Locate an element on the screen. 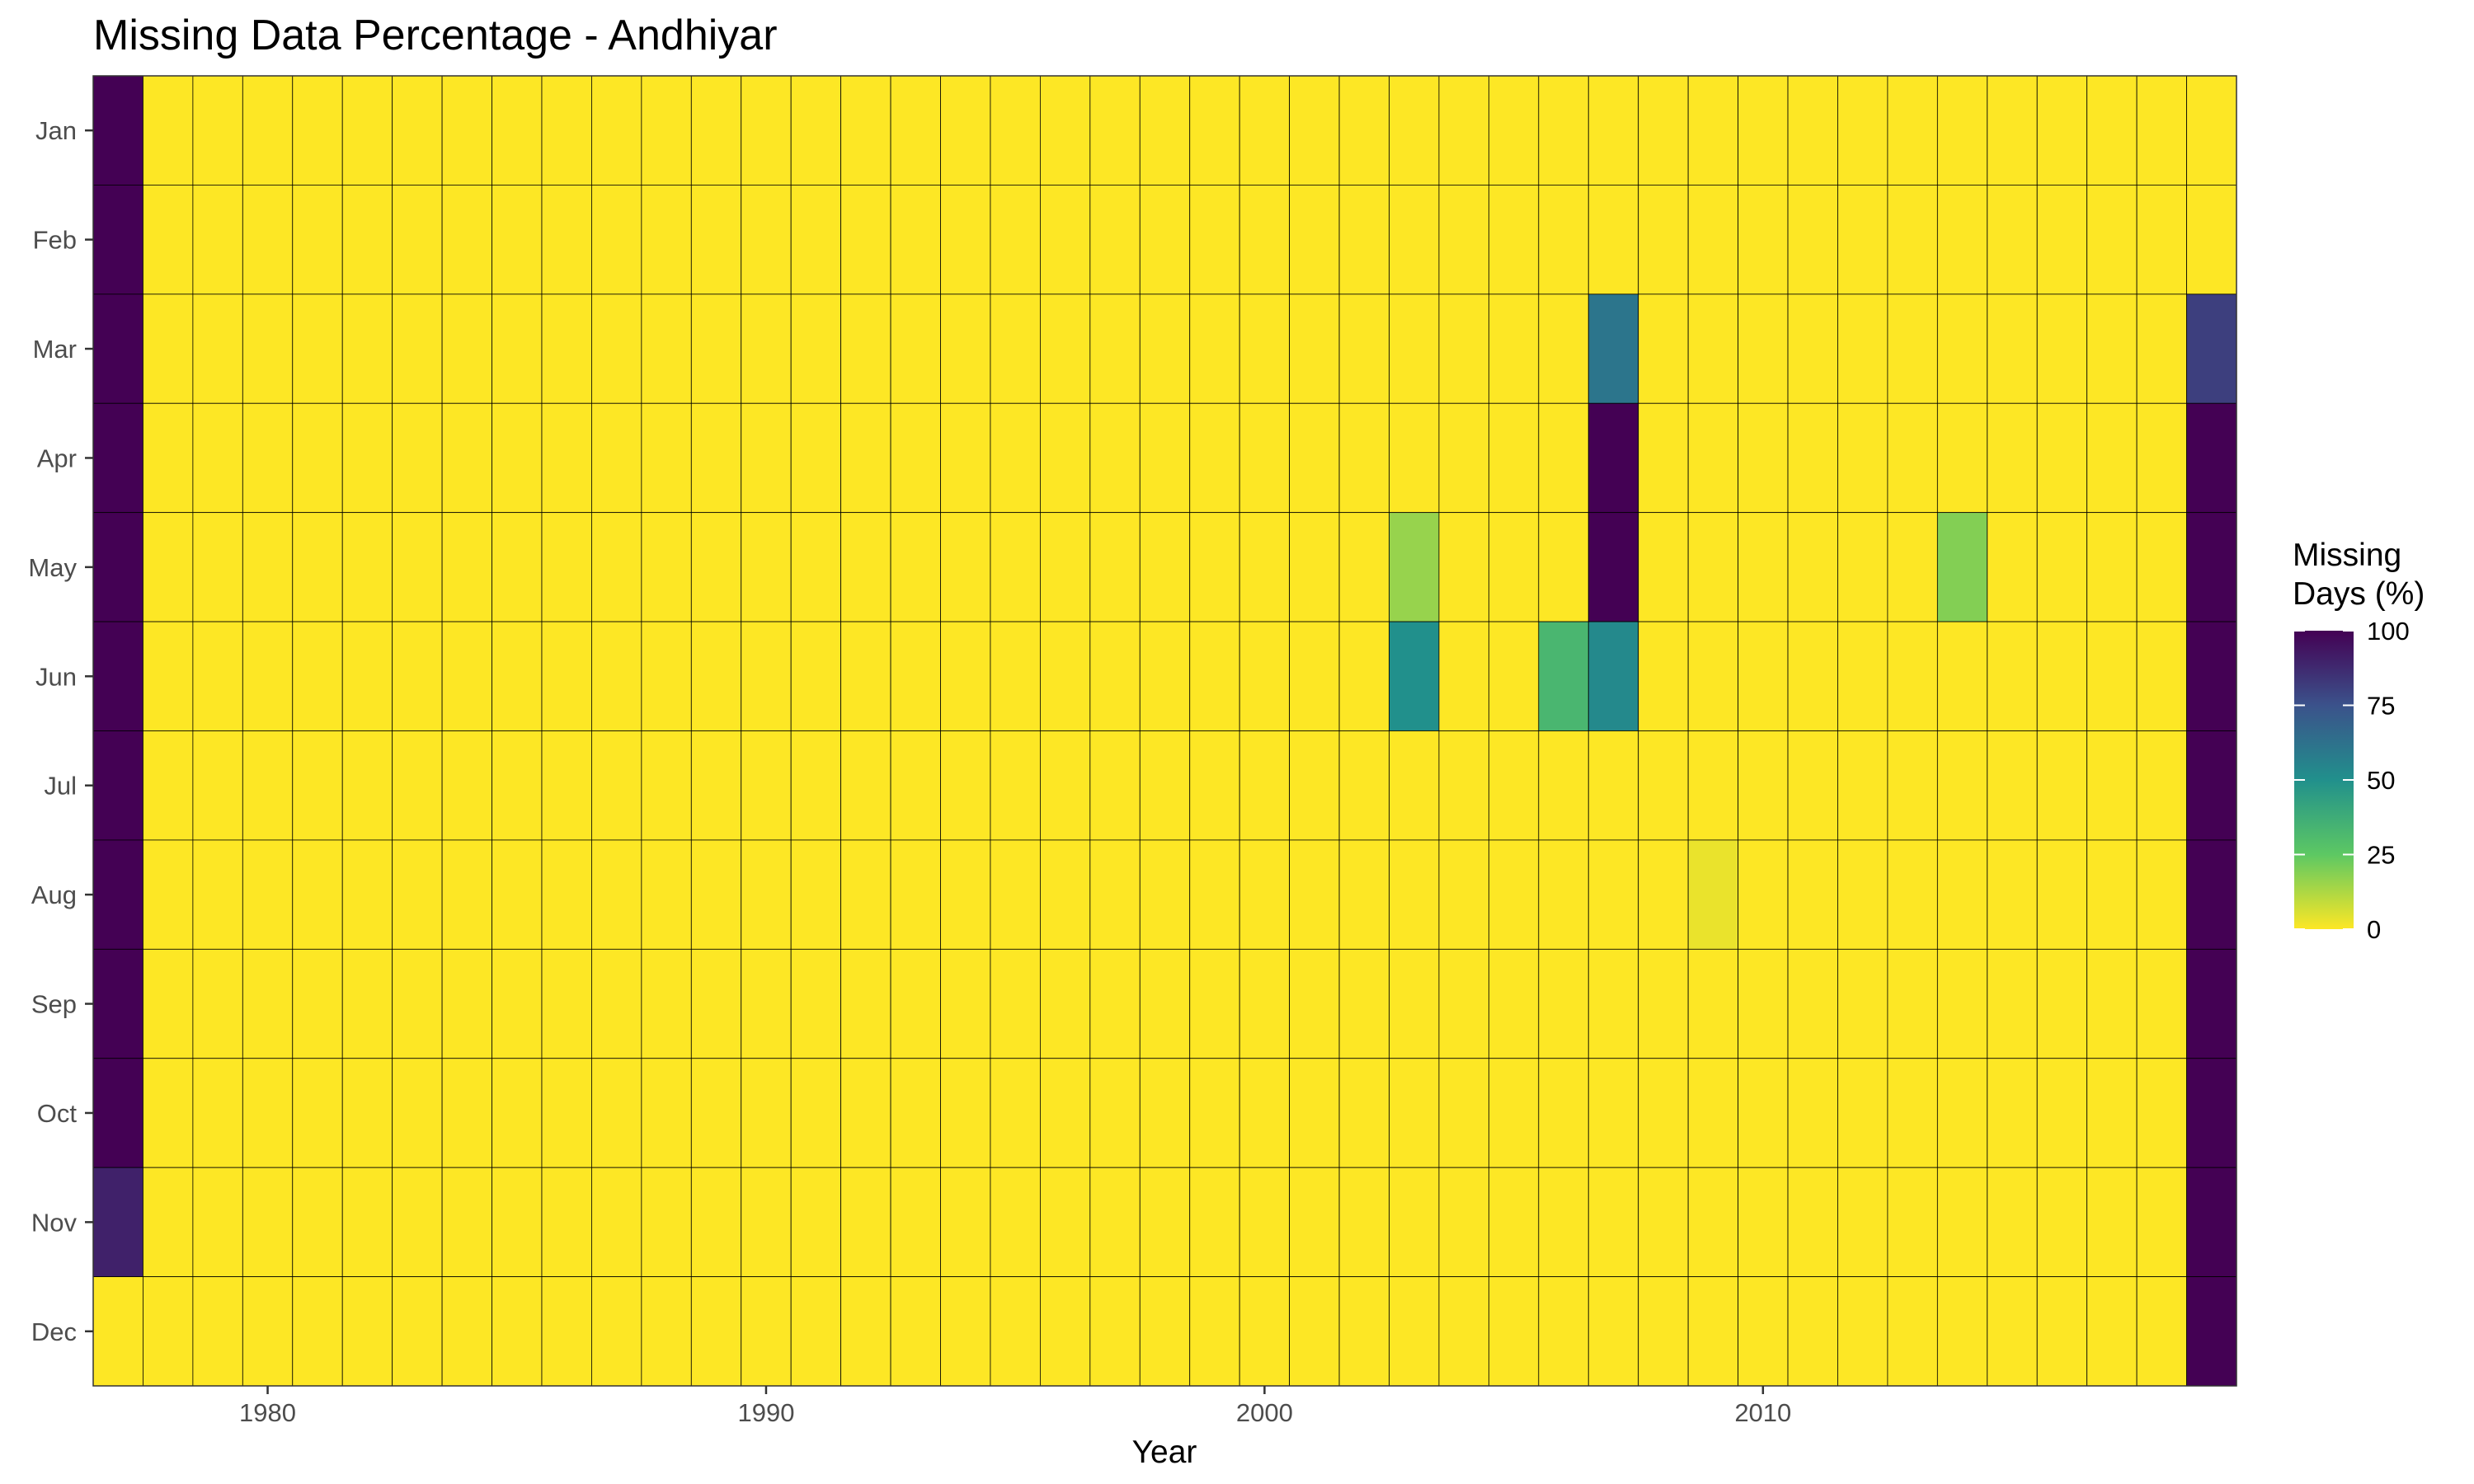 Image resolution: width=2474 pixels, height=1484 pixels. y-tick-label: Jun is located at coordinates (56, 676).